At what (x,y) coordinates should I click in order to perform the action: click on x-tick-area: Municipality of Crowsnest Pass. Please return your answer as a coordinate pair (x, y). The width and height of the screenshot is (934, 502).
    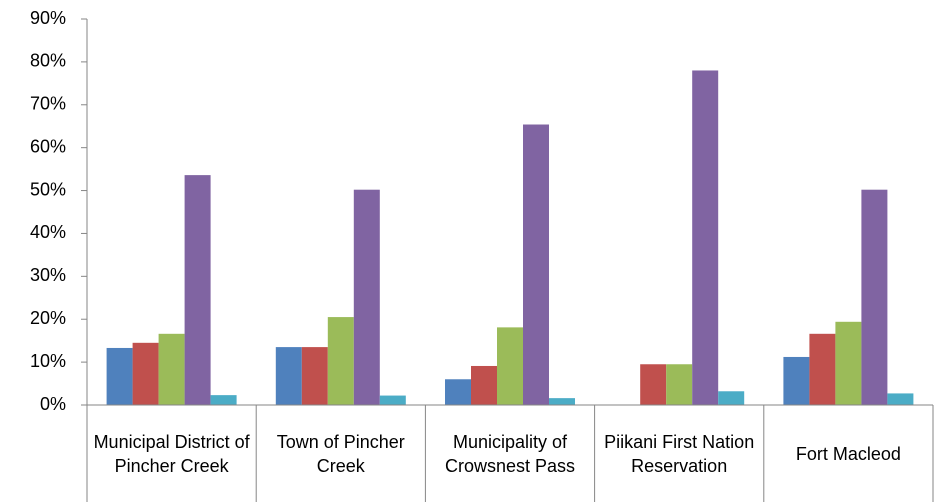
    Looking at the image, I should click on (509, 453).